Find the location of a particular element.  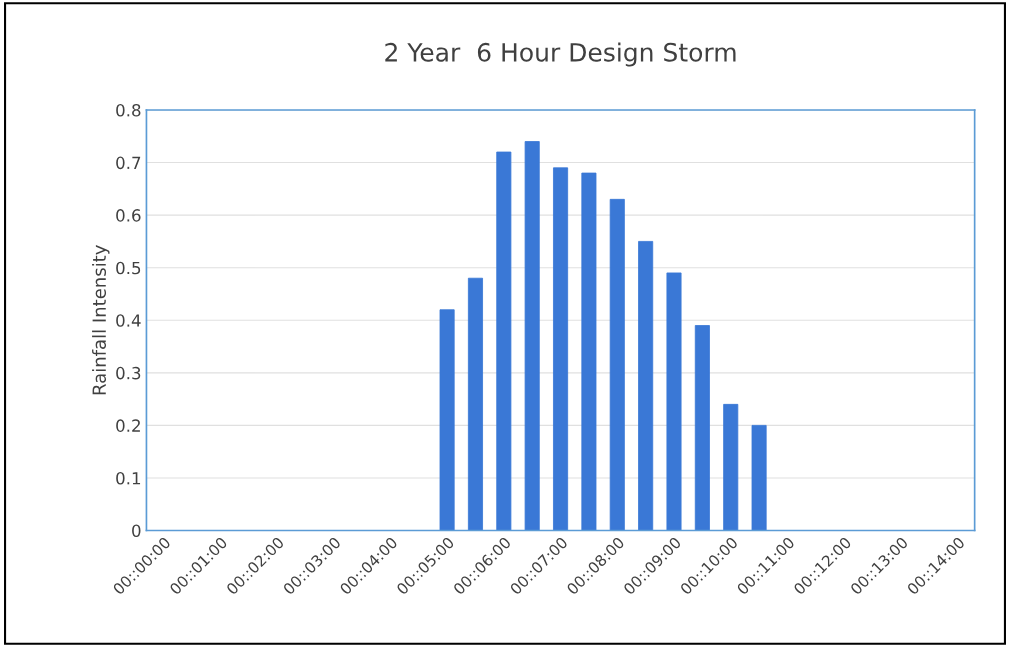

y-tick-label: 0.2 is located at coordinates (128, 425).